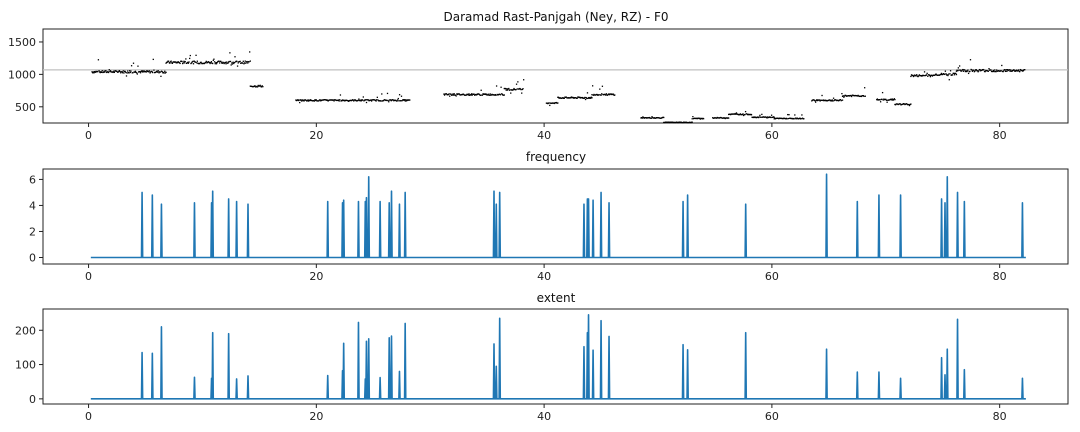 This screenshot has height=432, width=1080. I want to click on y-tick-label: 1500, so click(22, 42).